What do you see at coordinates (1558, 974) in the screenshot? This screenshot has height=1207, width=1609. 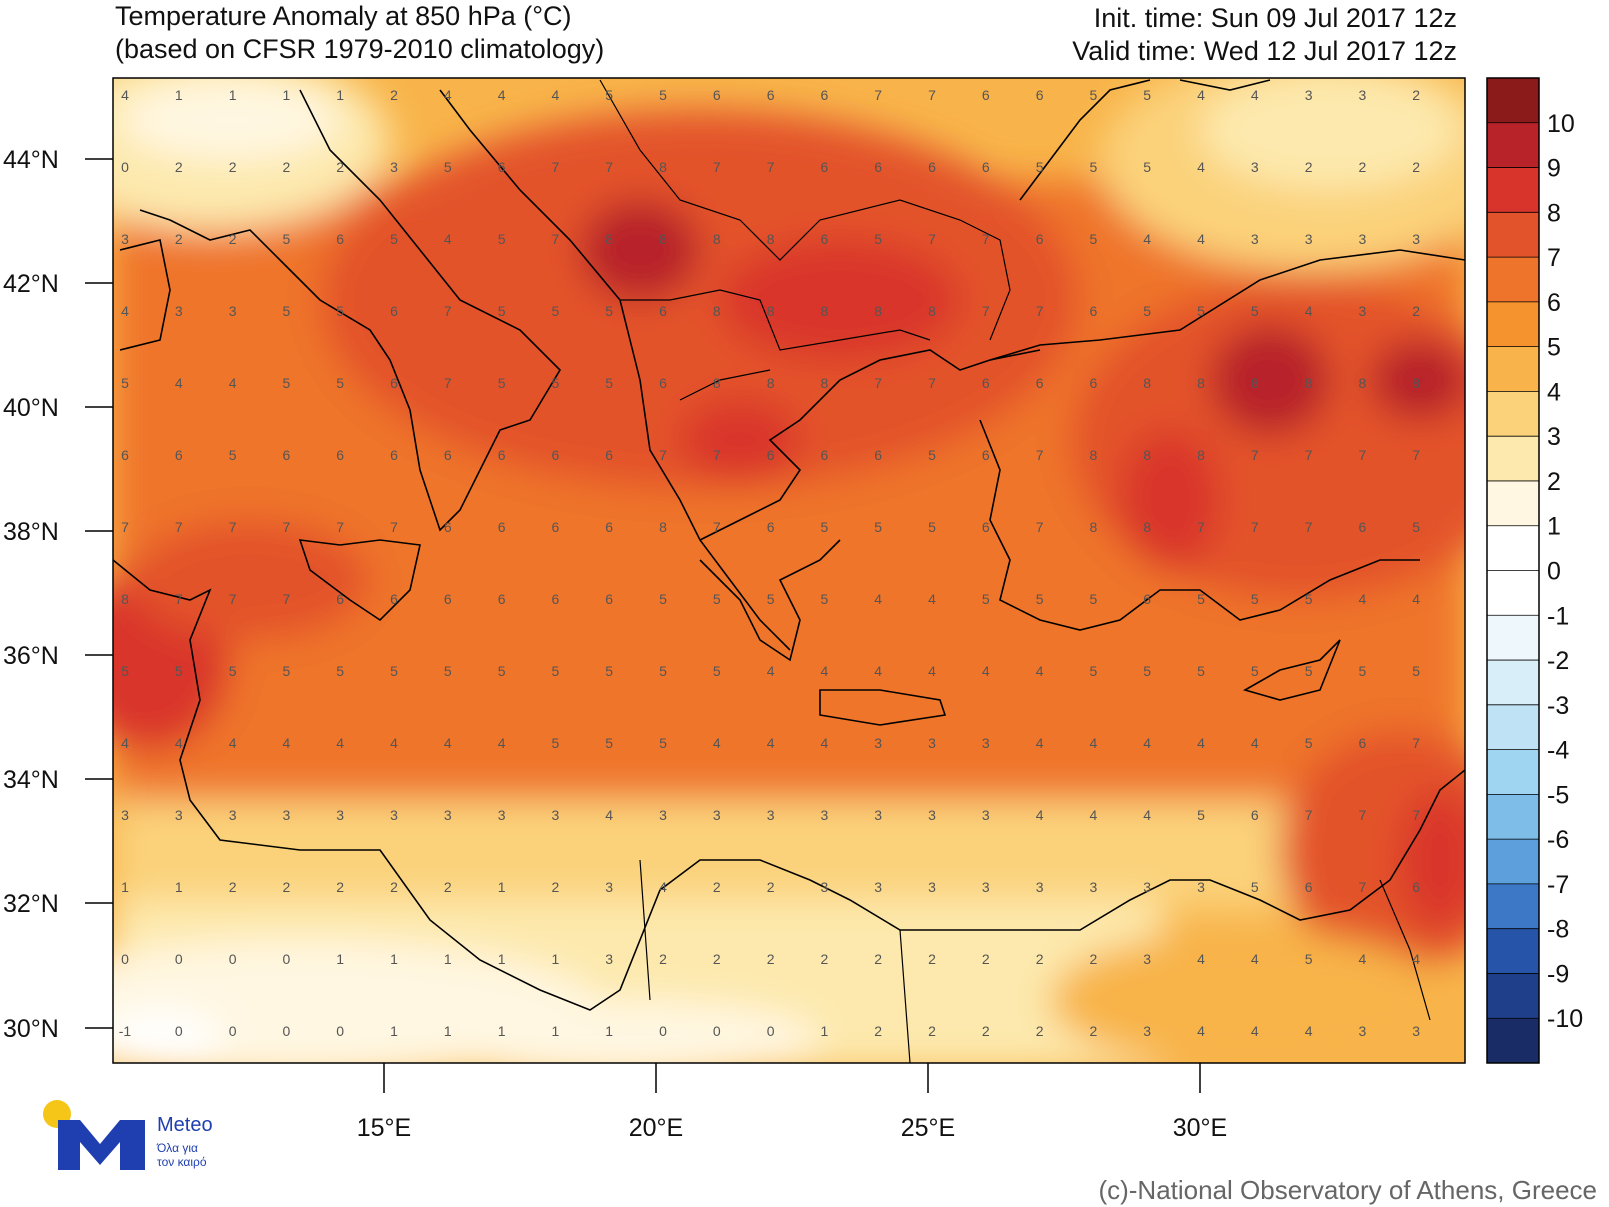 I see `colorbar-label: -9` at bounding box center [1558, 974].